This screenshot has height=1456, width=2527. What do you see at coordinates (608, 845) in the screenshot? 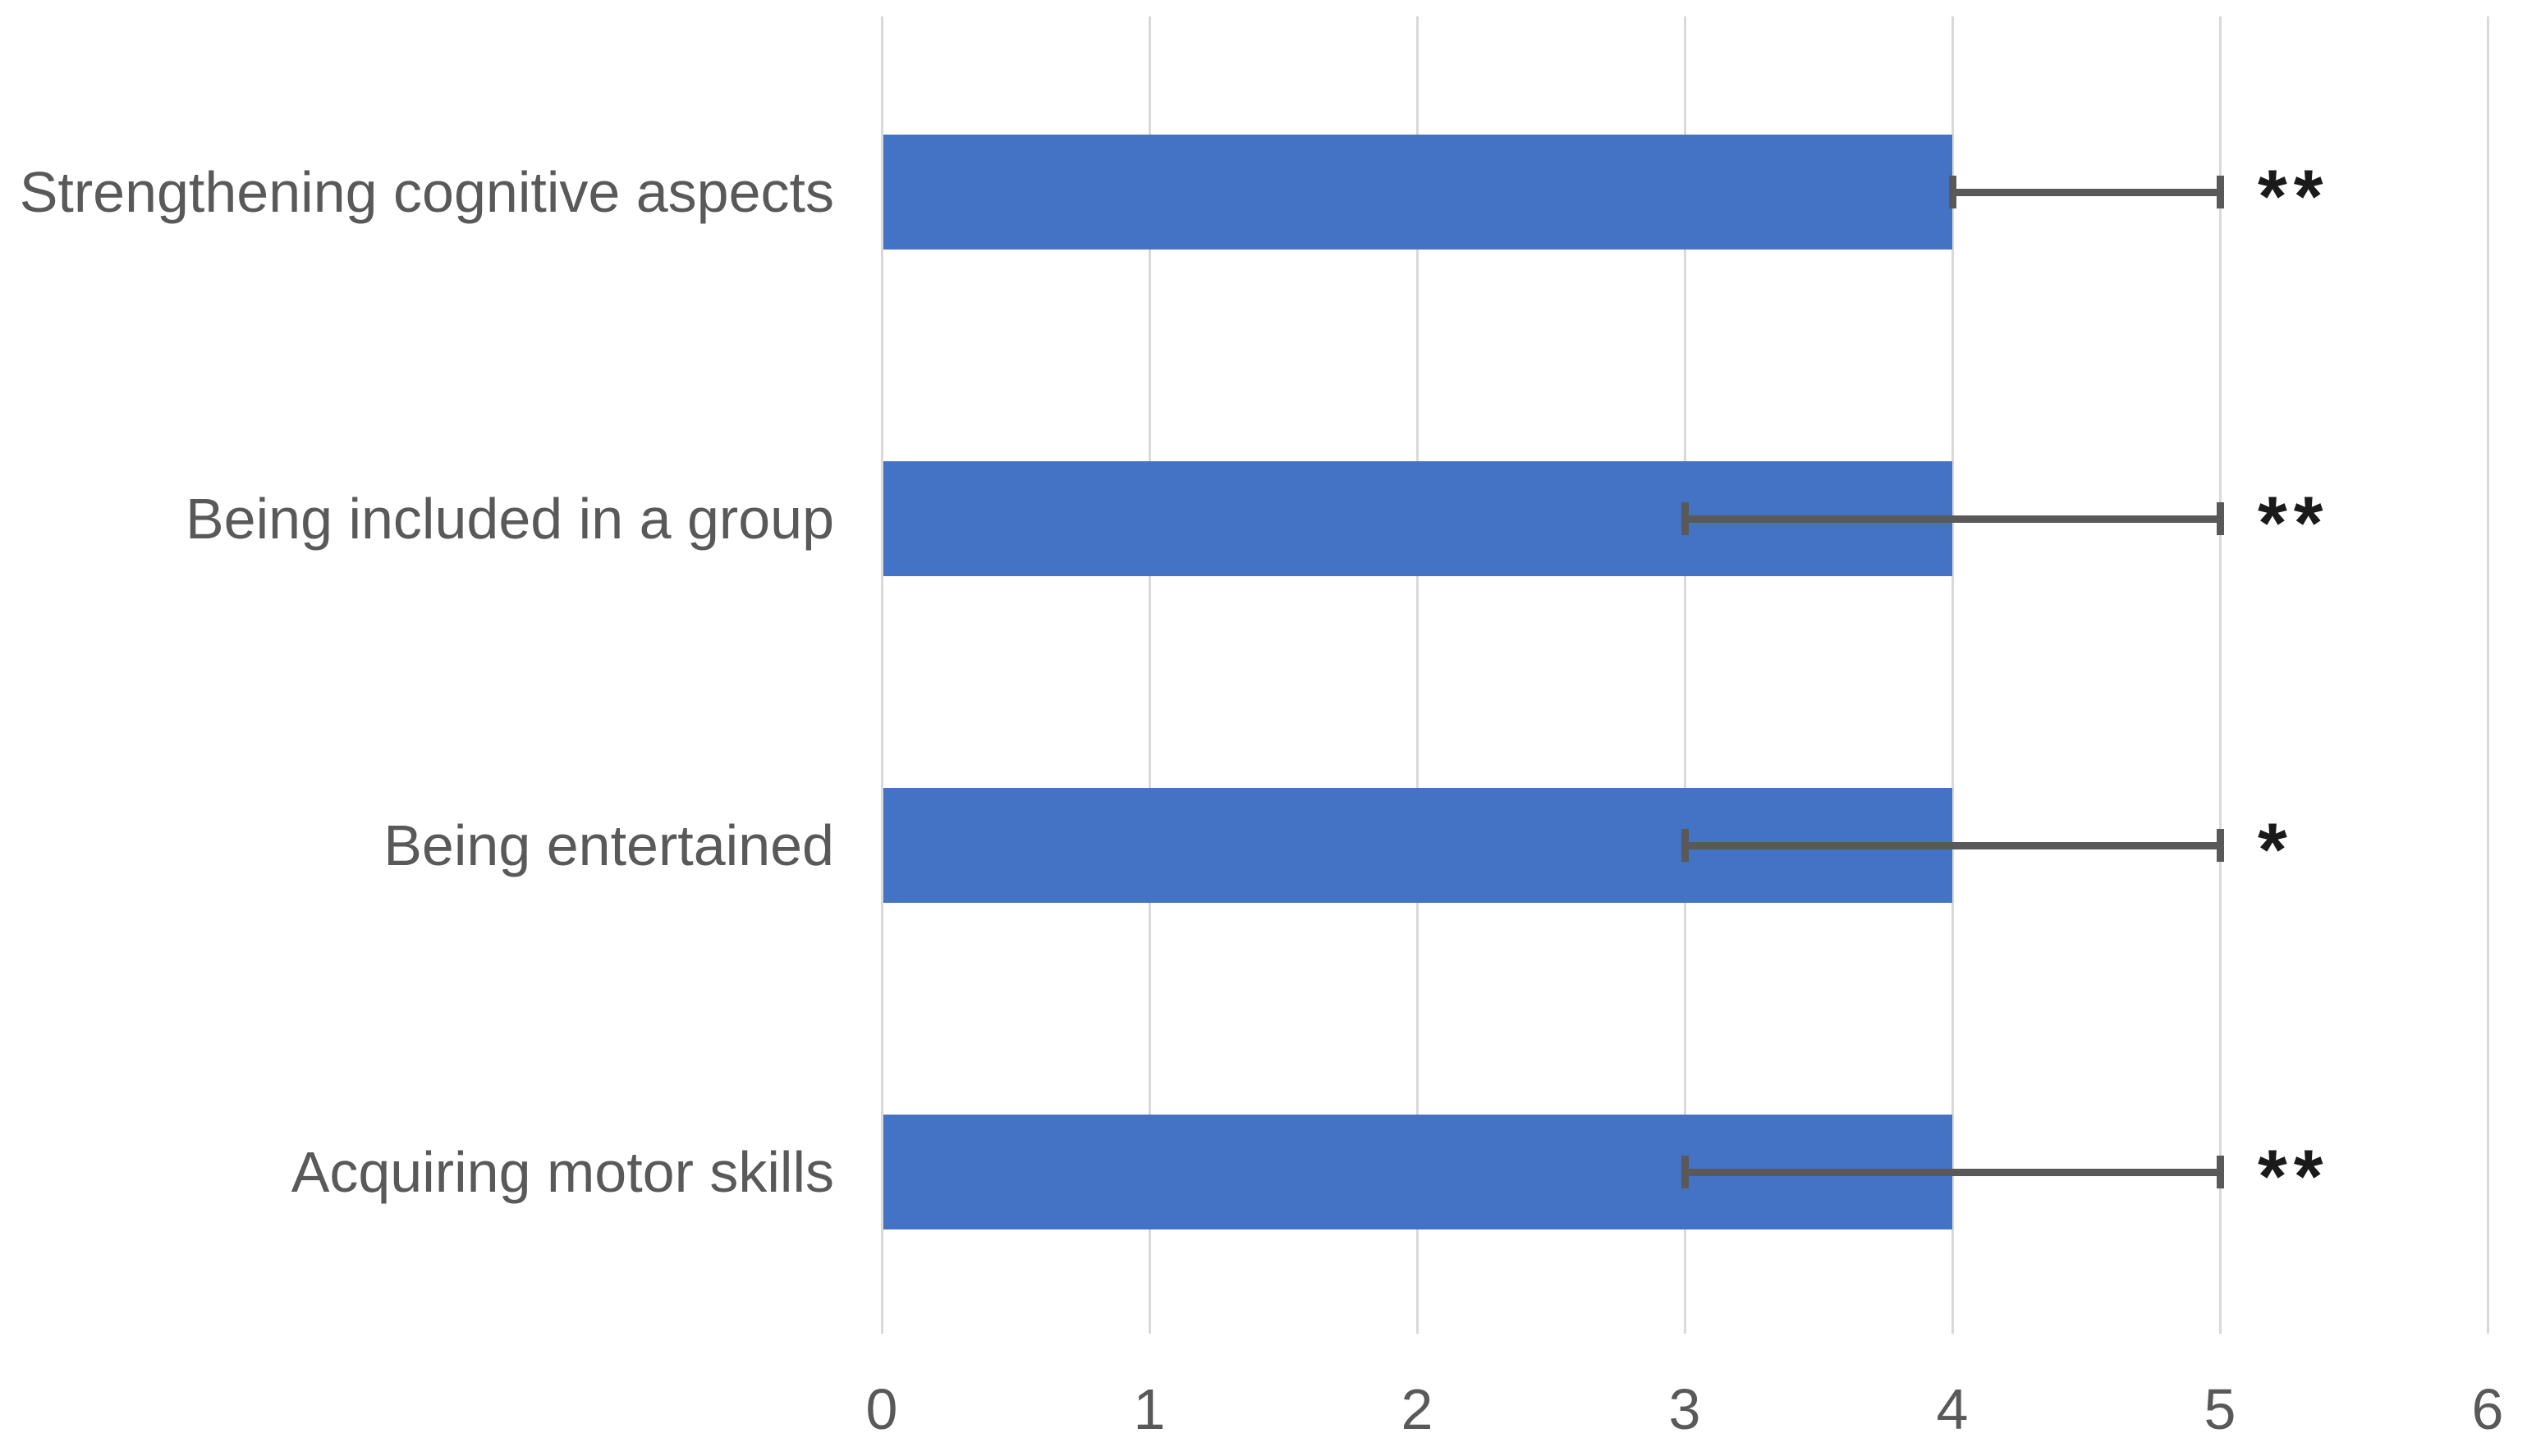
I see `category-label: Being entertained` at bounding box center [608, 845].